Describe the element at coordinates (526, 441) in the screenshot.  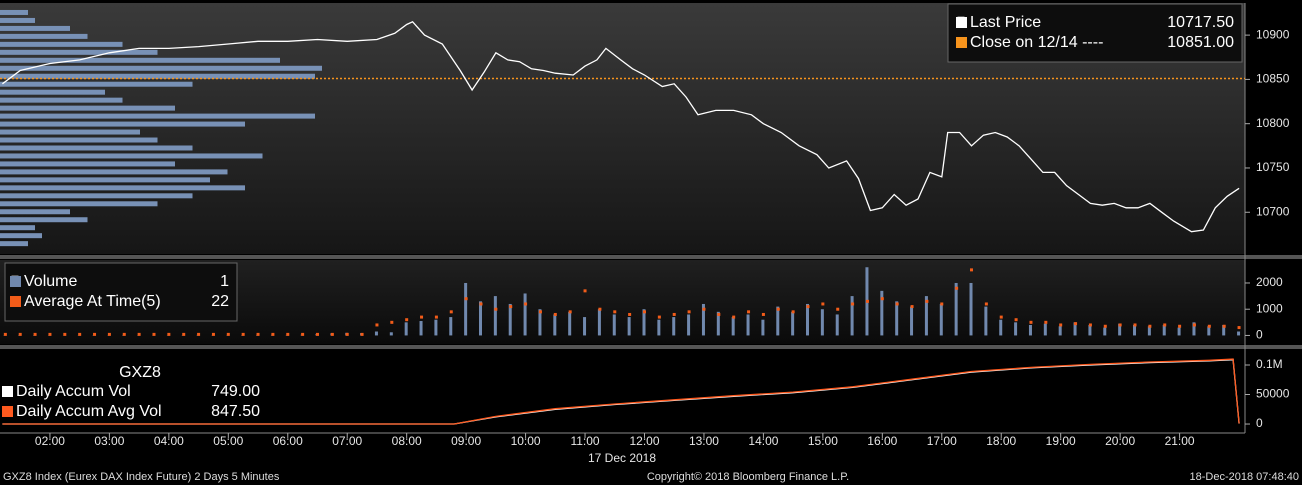
I see `x-tick-label: 10:00` at that location.